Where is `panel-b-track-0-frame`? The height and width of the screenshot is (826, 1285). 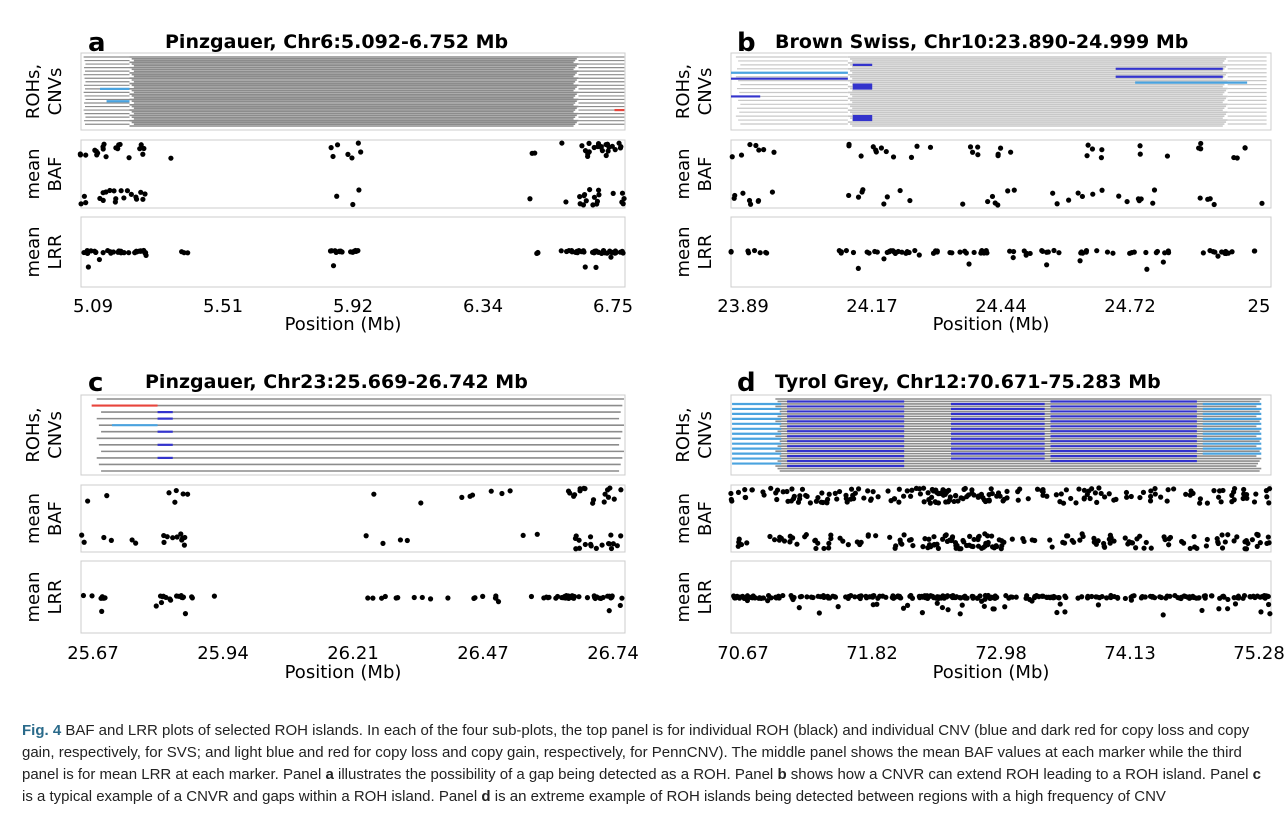 panel-b-track-0-frame is located at coordinates (1001, 91).